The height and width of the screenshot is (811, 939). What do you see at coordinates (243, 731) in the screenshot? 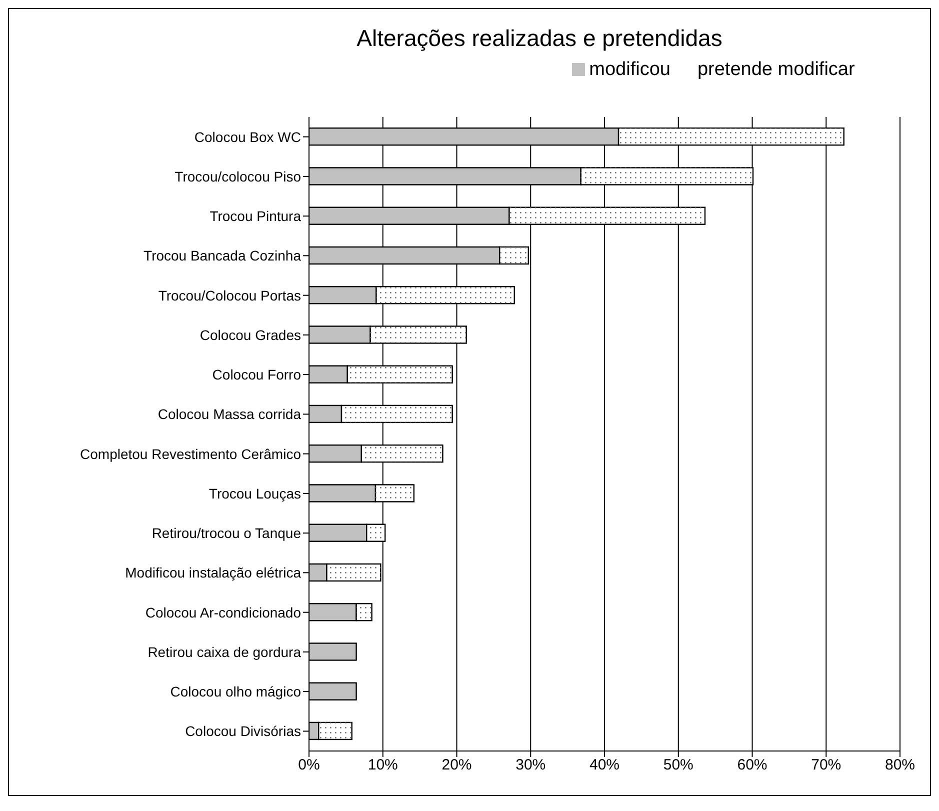
I see `y-tick-label: Colocou Divisórias` at bounding box center [243, 731].